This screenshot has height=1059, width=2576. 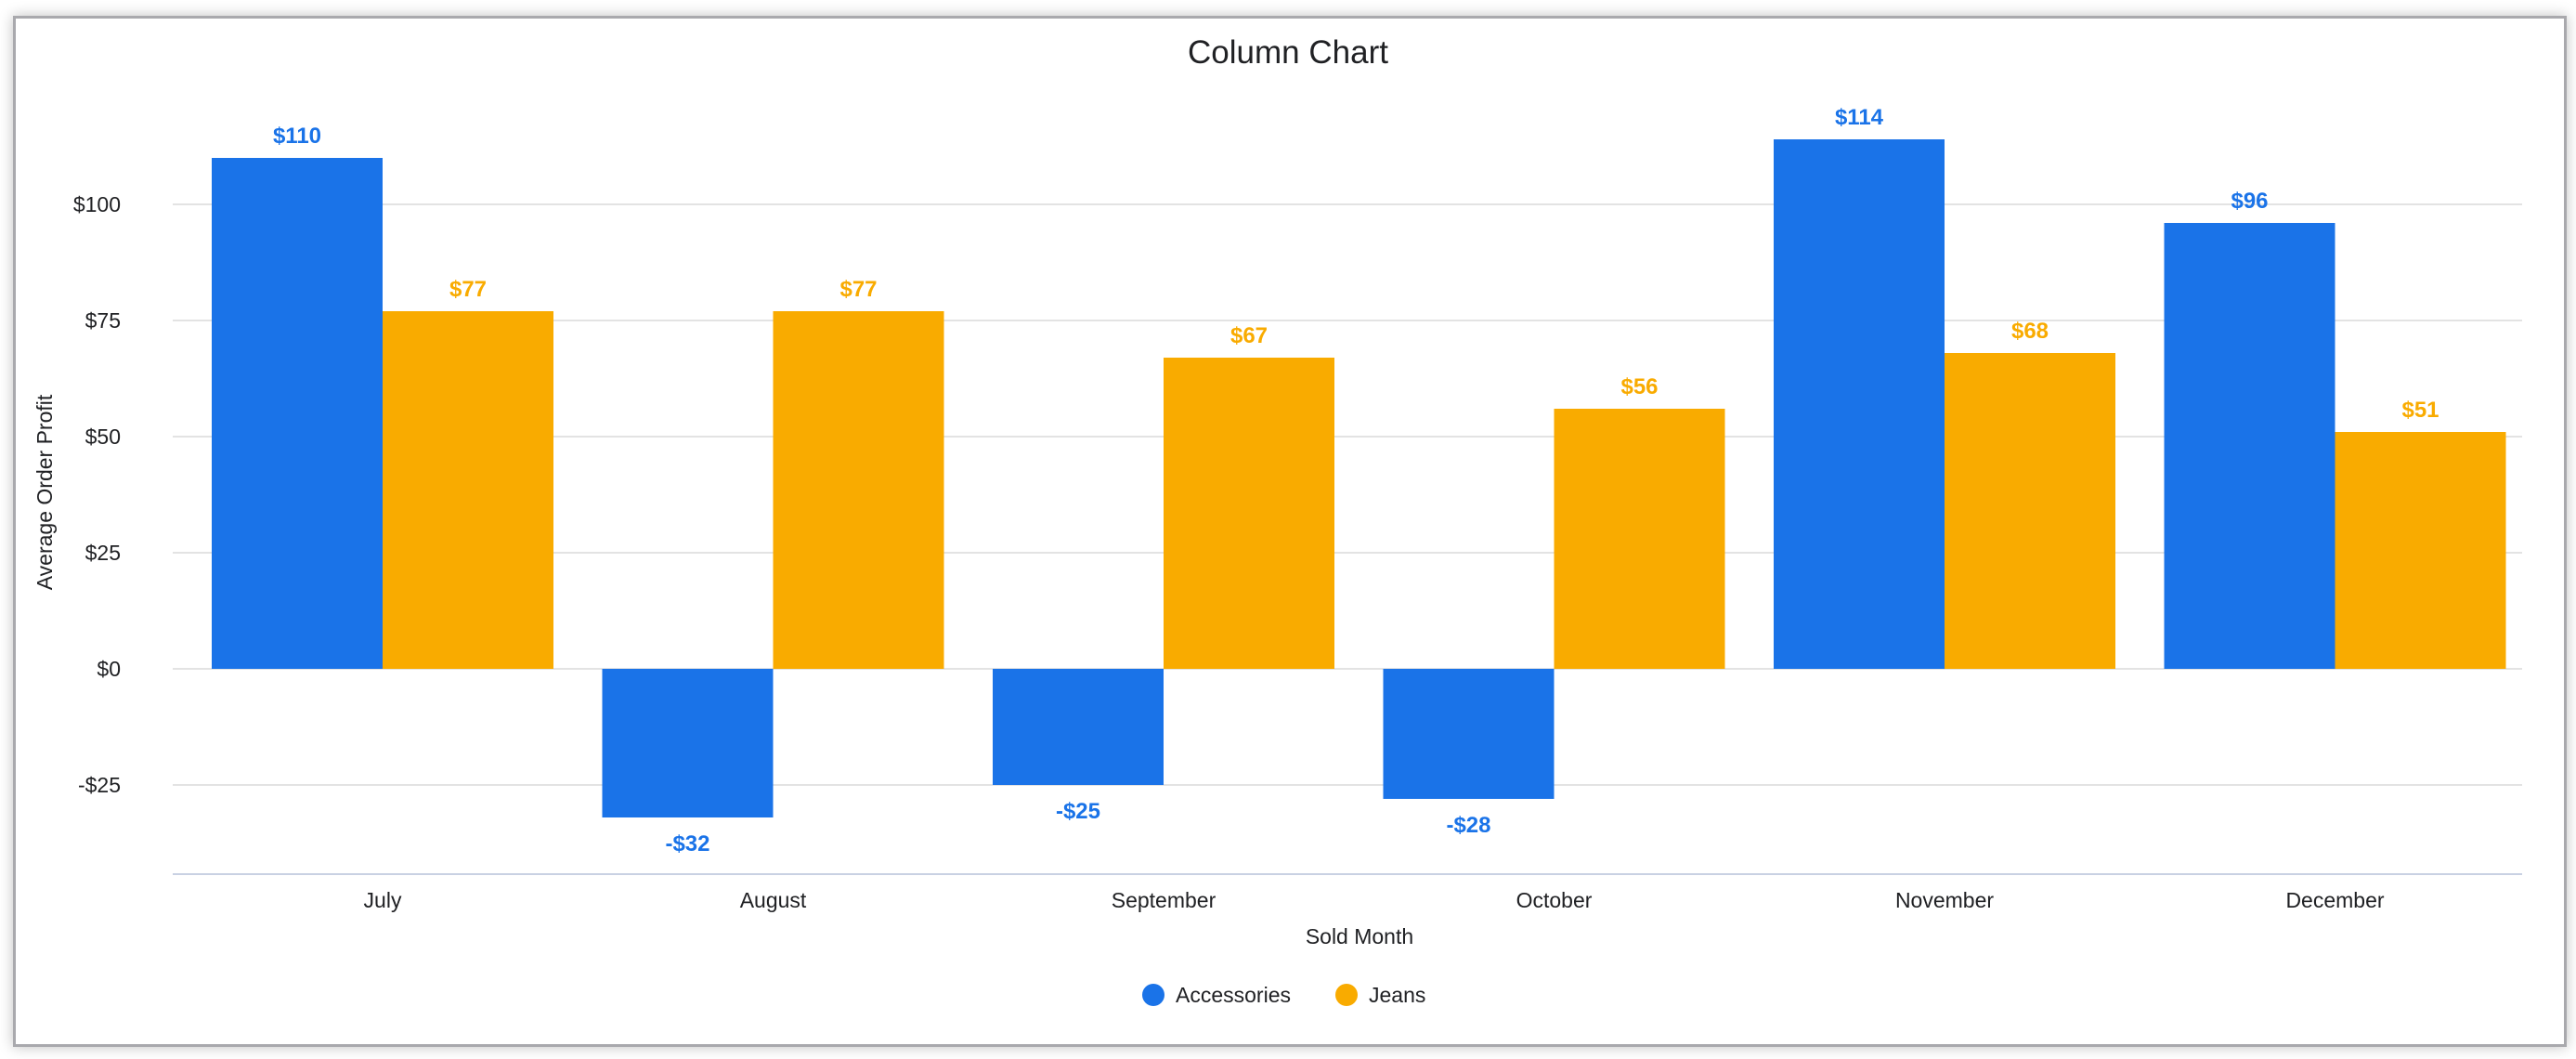 I want to click on bar-jeans-september, so click(x=1249, y=513).